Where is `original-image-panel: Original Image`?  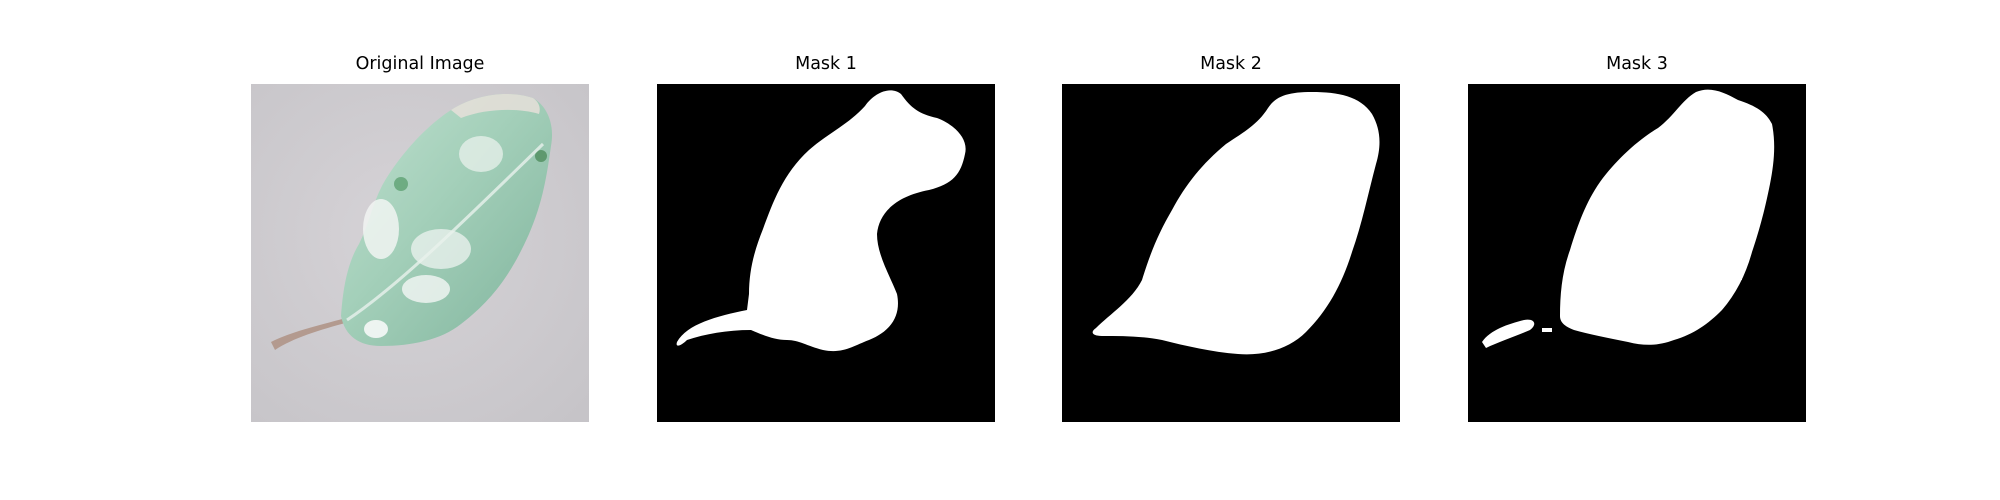
original-image-panel: Original Image is located at coordinates (420, 238).